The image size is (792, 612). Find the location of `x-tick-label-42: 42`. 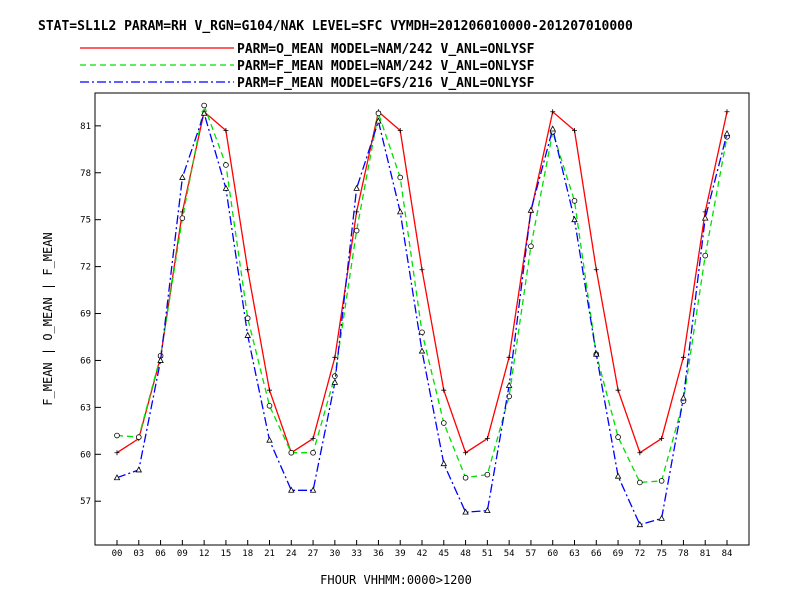

x-tick-label-42: 42 is located at coordinates (422, 554).